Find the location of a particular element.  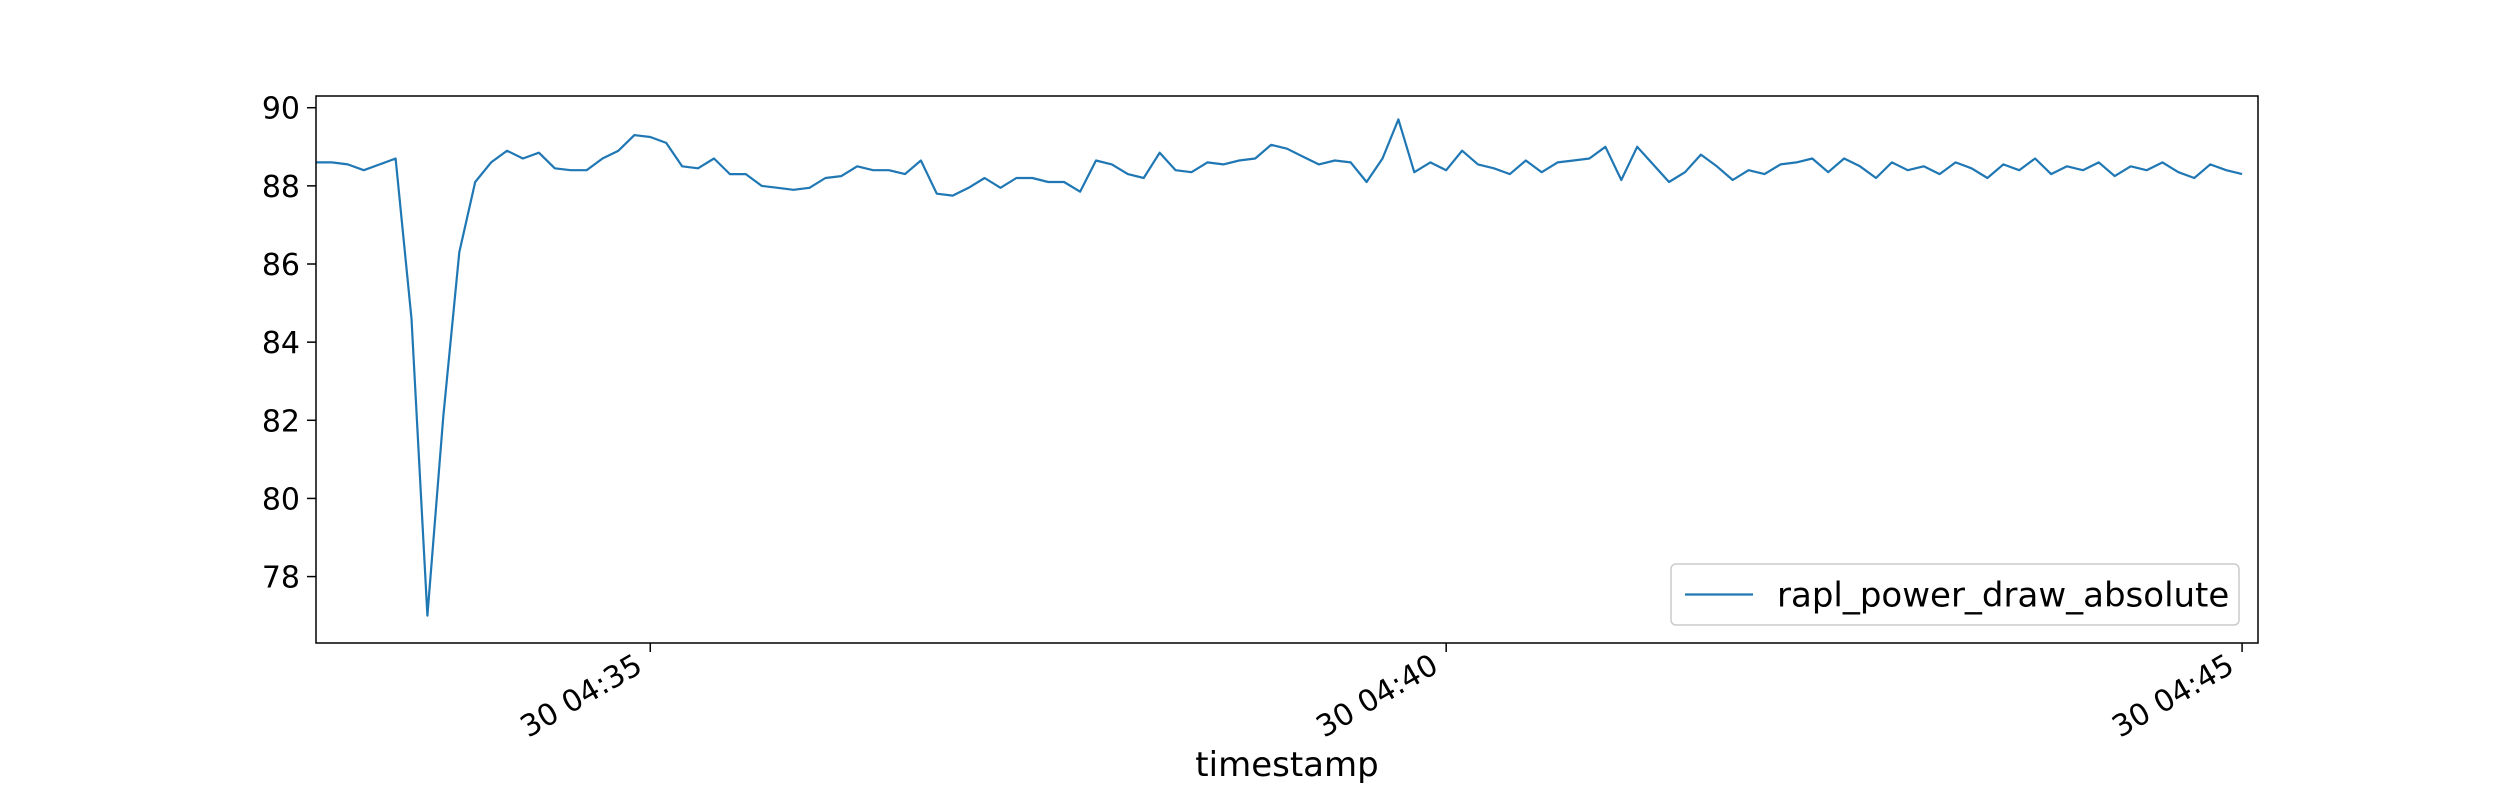

x-axis-ticks: 30 04:35 30 04:40 30 04:45 is located at coordinates (1379, 694).